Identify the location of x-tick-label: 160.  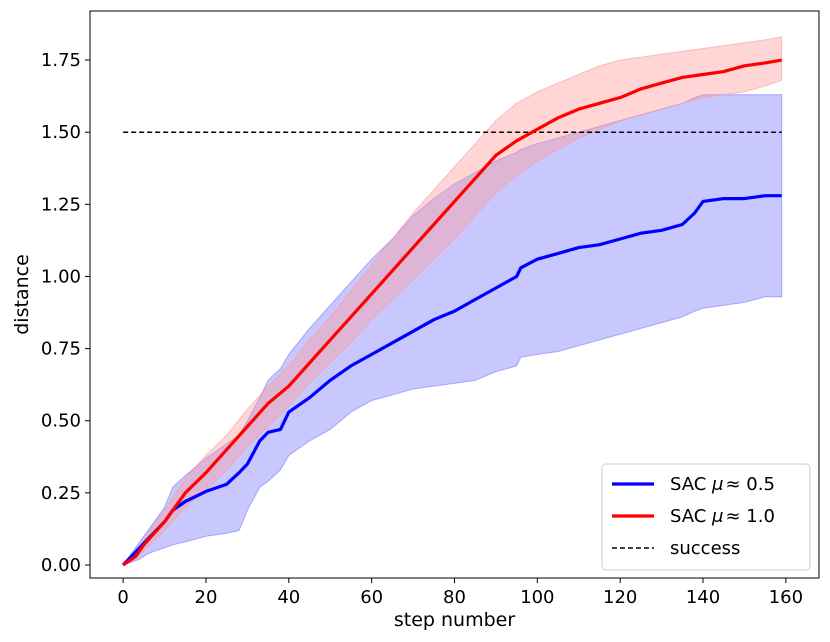
(786, 597).